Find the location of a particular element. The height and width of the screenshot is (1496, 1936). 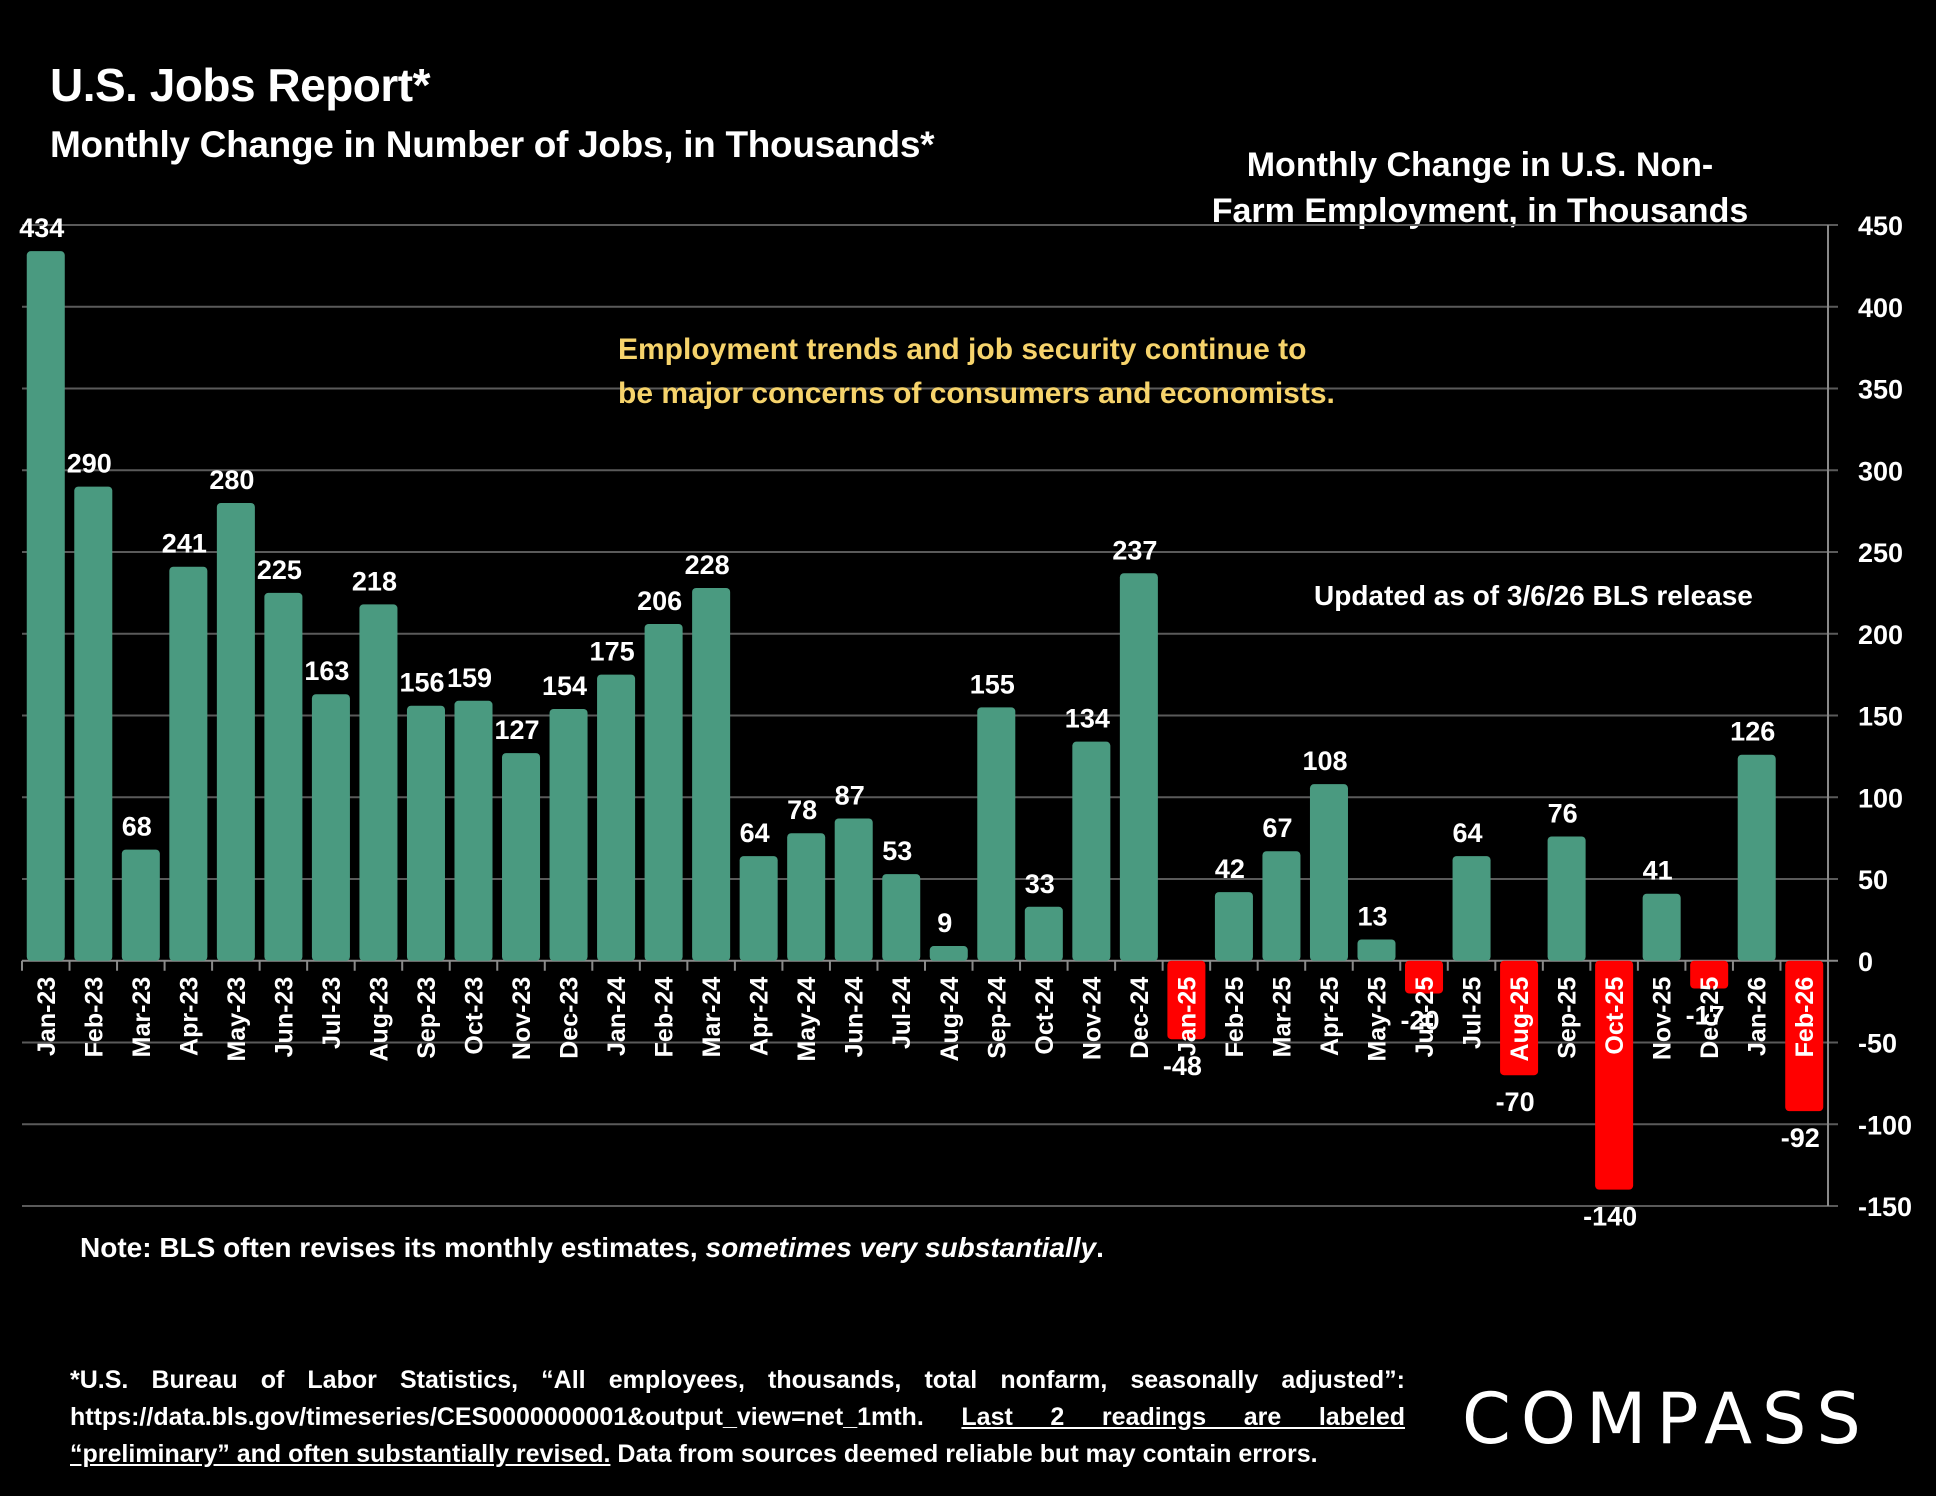

x-tick-label: Mar-23 is located at coordinates (142, 1017).